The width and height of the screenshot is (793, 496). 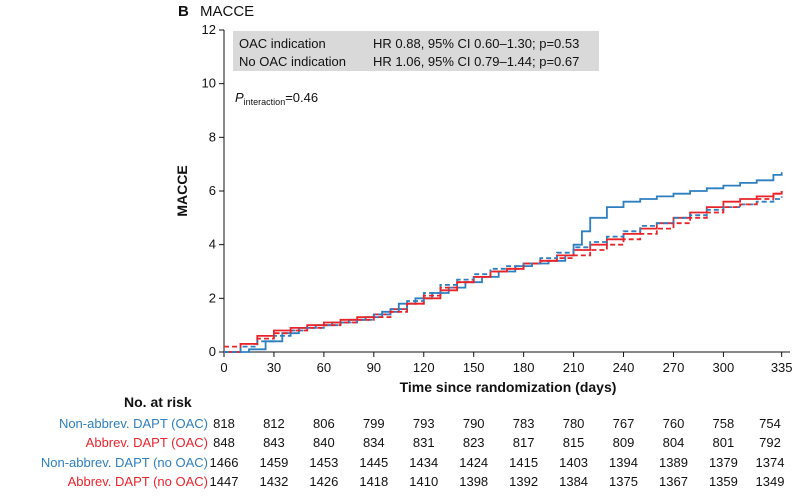 I want to click on risk-count: 848, so click(x=224, y=442).